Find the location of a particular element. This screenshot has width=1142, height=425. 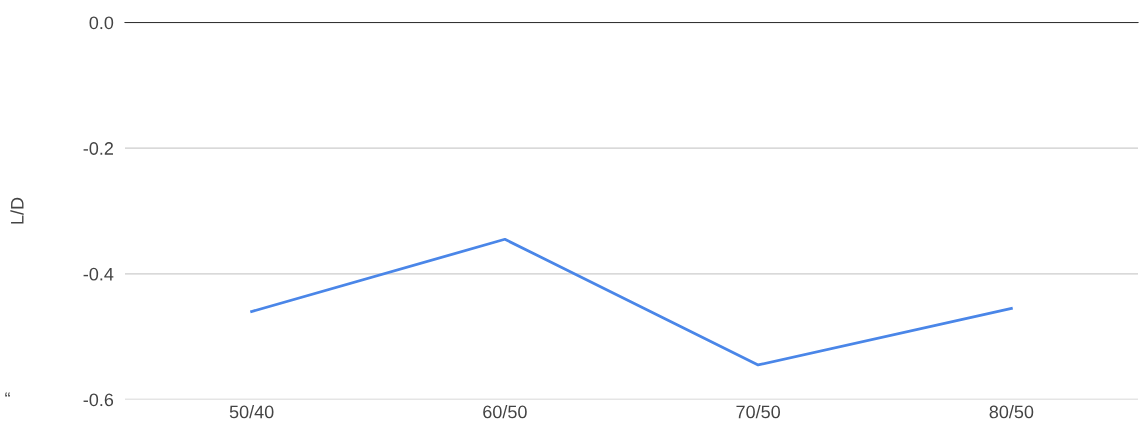

y-tick-label: -0.2 is located at coordinates (98, 148).